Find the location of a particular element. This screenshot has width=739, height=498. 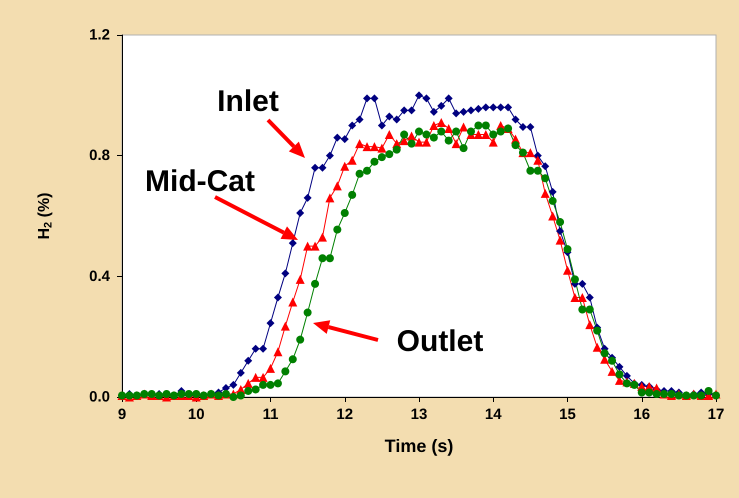

y-tick-label: 0.4 is located at coordinates (100, 276).